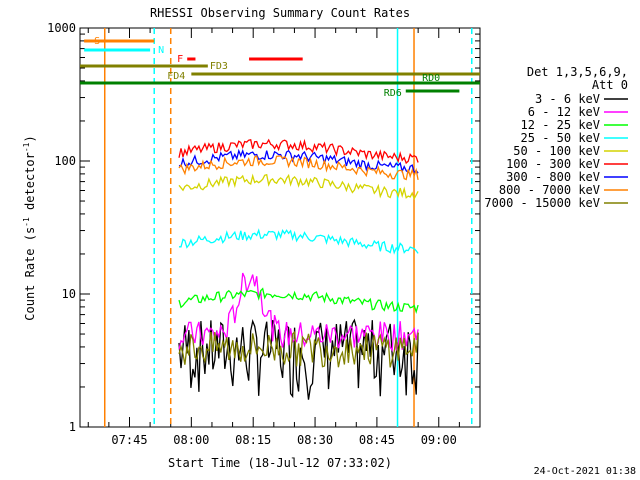  What do you see at coordinates (72, 427) in the screenshot?
I see `y-tick-label: 1` at bounding box center [72, 427].